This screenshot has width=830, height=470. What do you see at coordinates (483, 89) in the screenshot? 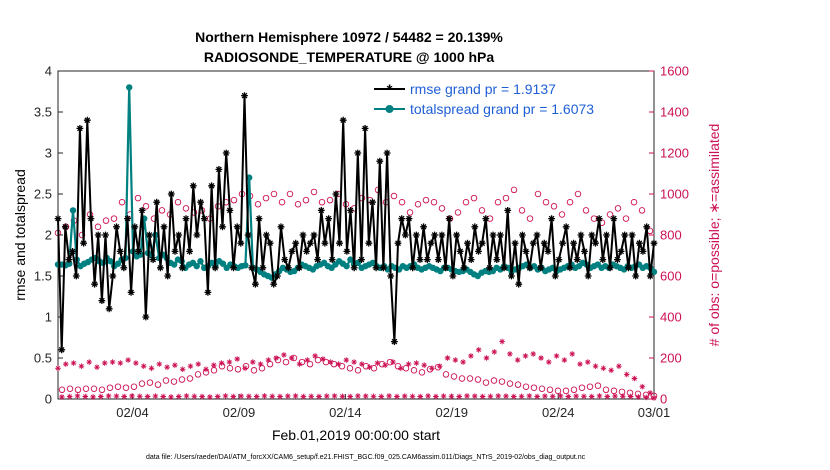
I see `legend-label-rmse: rmse grand pr = 1.9137` at bounding box center [483, 89].